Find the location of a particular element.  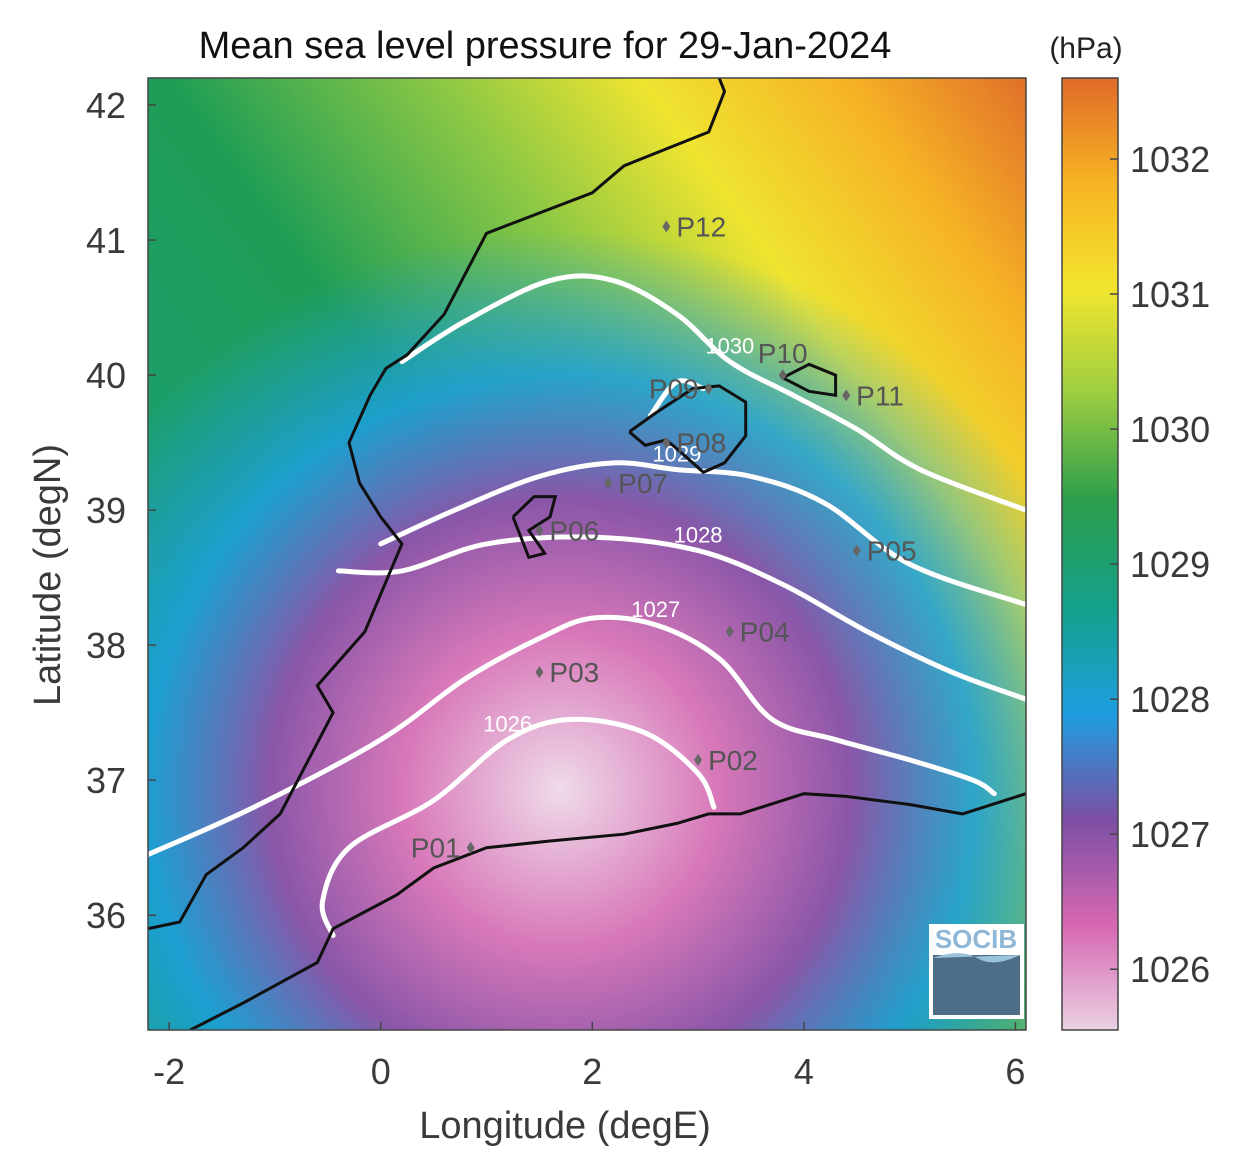

y-tick-label: 36 is located at coordinates (106, 915).